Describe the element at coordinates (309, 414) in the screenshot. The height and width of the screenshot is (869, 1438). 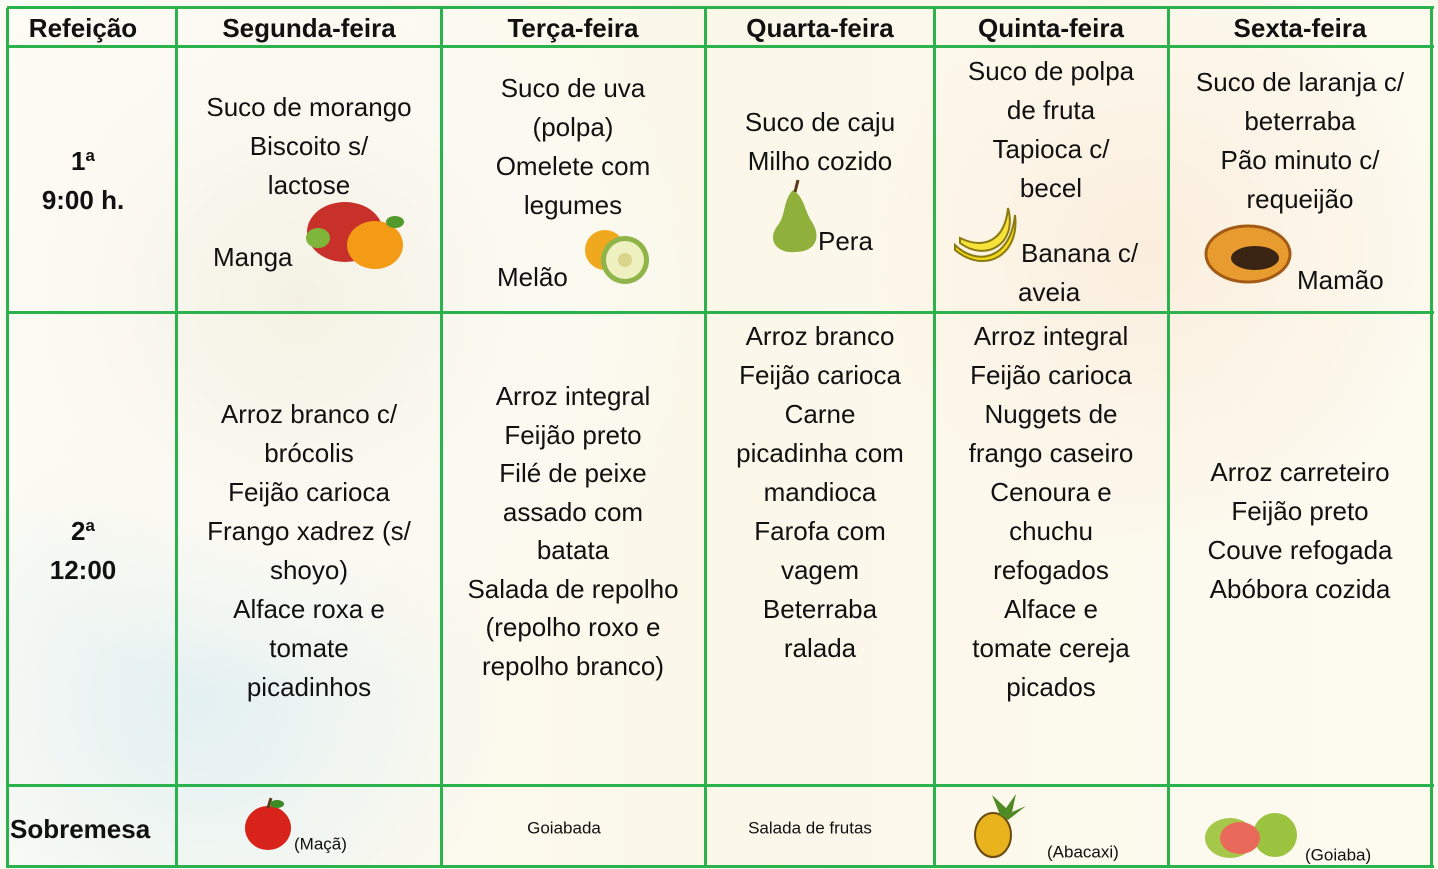
I see `menu-item: Arroz branco c/` at that location.